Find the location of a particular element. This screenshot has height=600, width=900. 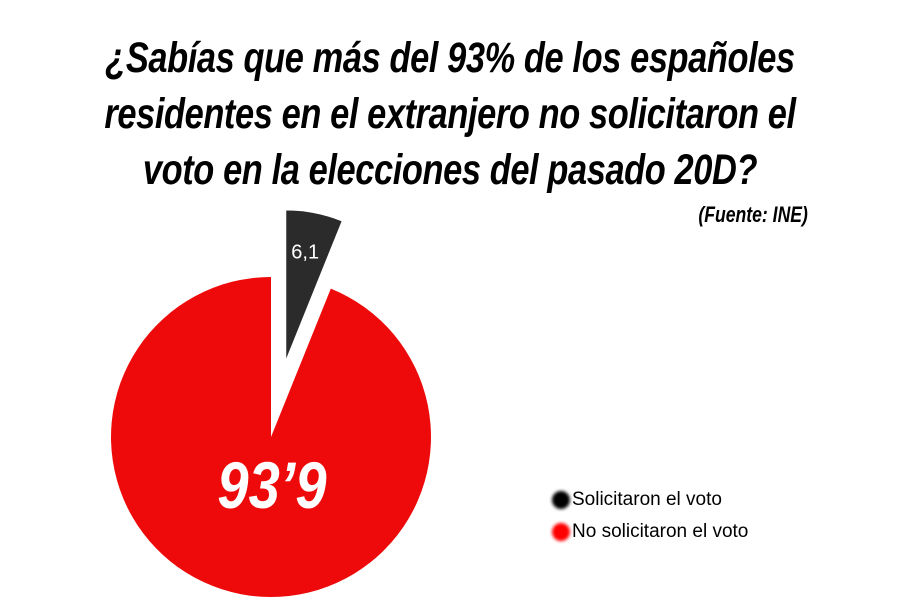

title-line: voto en la elecciones del pasado 20D? is located at coordinates (450, 170).